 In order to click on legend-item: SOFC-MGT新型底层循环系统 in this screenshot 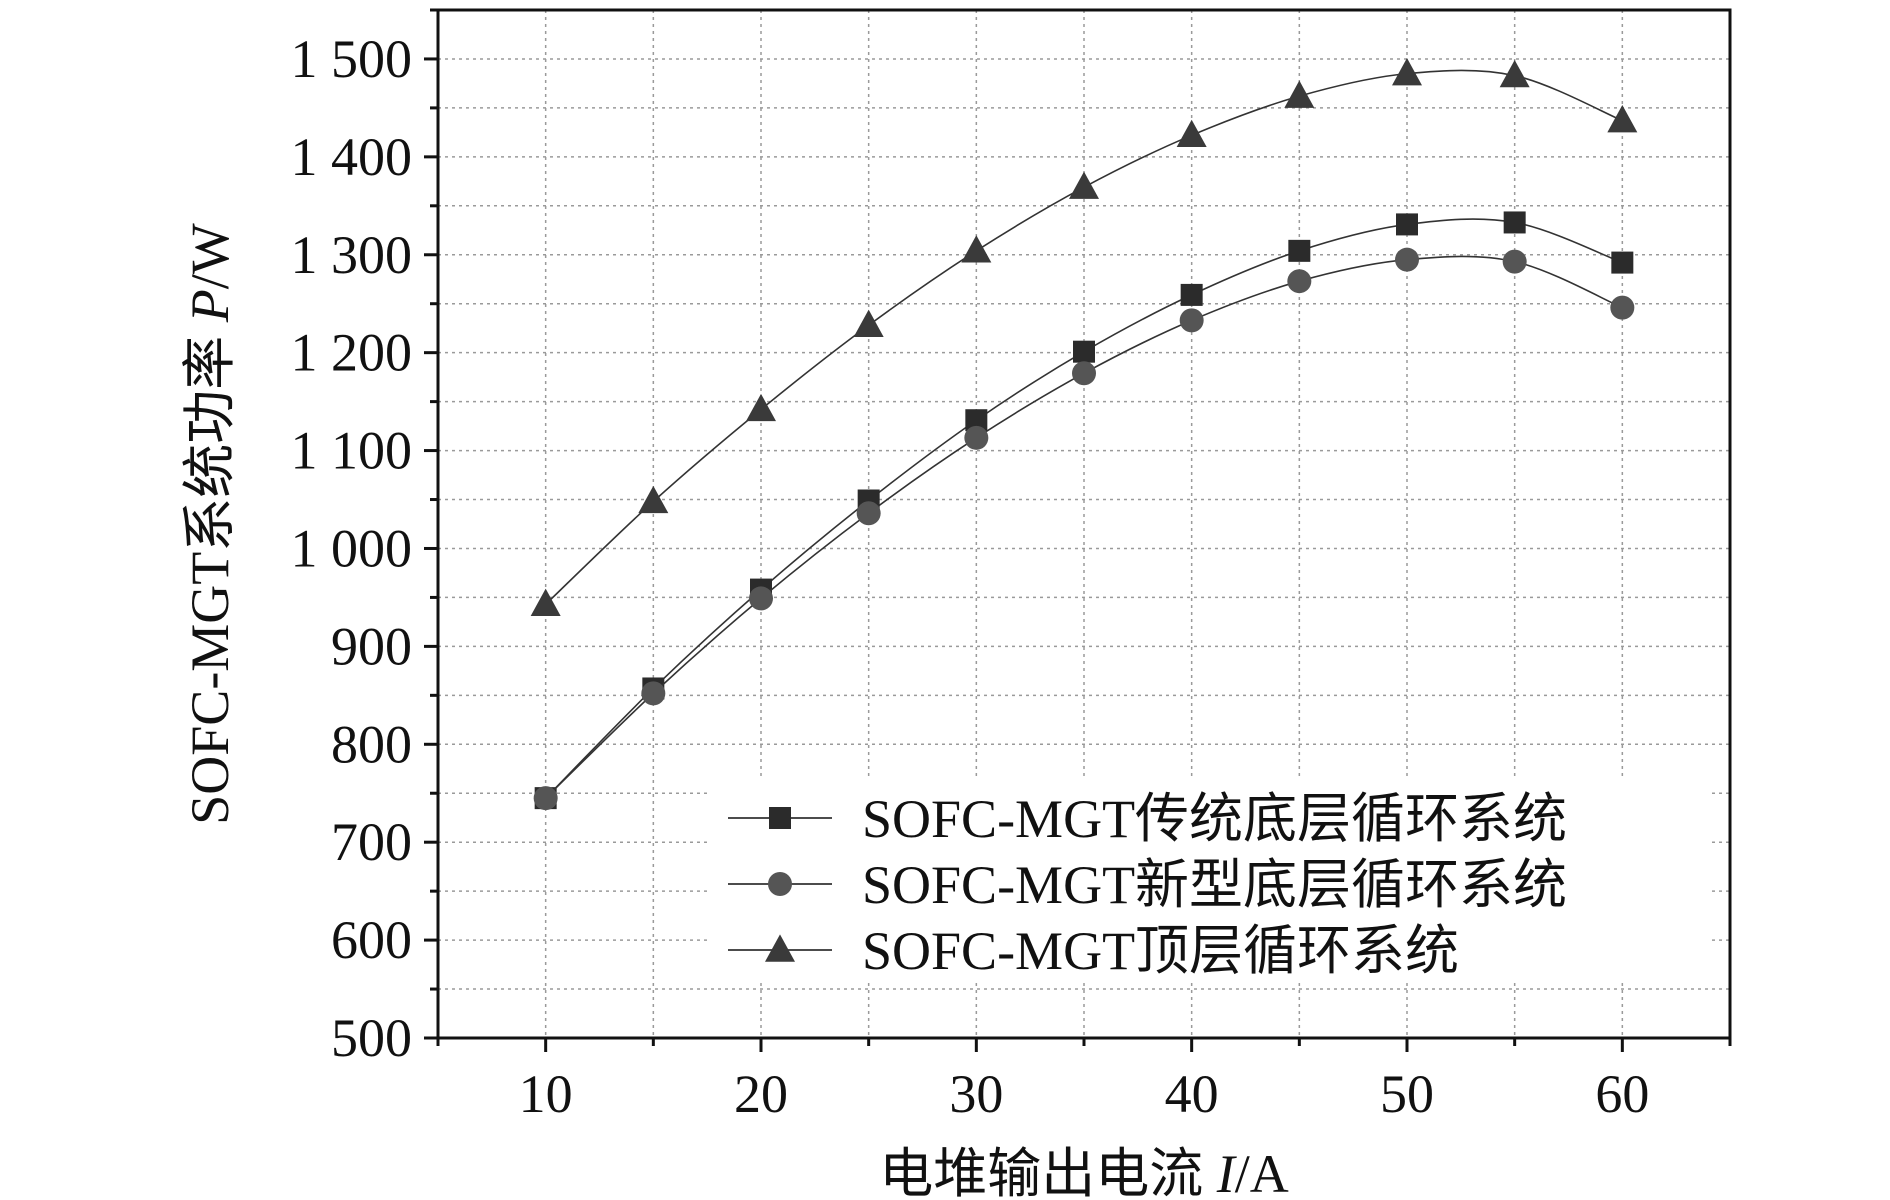, I will do `click(1147, 885)`.